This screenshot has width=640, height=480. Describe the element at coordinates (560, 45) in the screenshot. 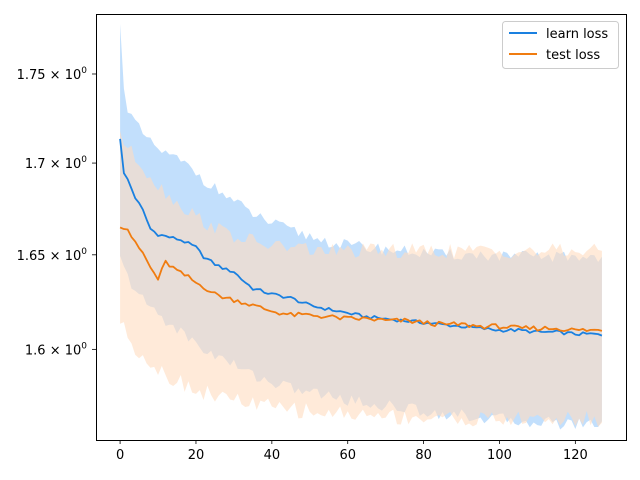

I see `legend: learn loss test loss` at that location.